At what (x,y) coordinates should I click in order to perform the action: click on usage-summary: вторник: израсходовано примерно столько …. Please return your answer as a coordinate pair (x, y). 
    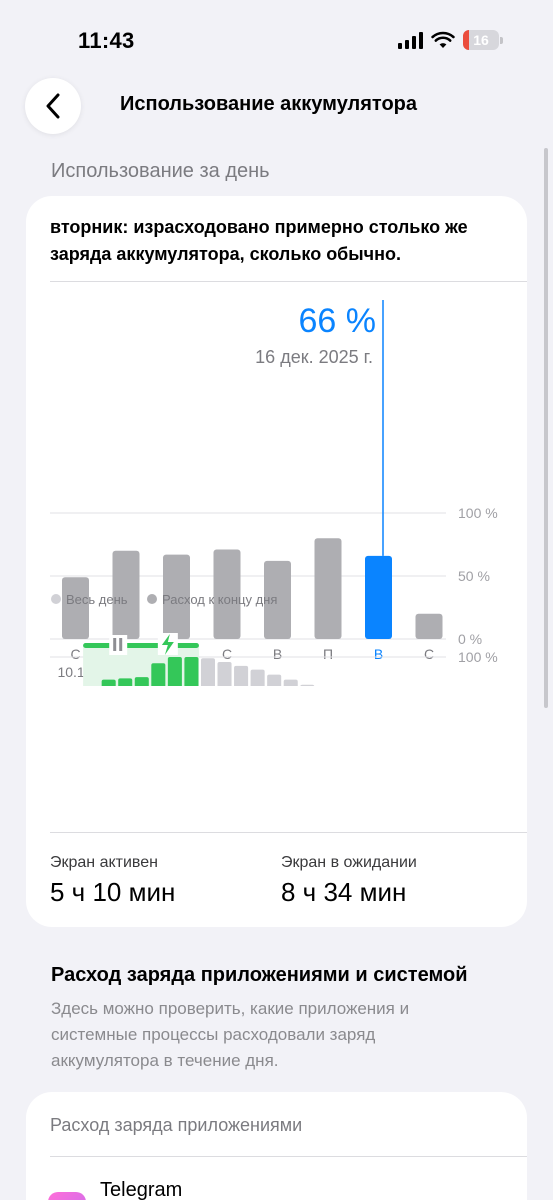
    Looking at the image, I should click on (259, 240).